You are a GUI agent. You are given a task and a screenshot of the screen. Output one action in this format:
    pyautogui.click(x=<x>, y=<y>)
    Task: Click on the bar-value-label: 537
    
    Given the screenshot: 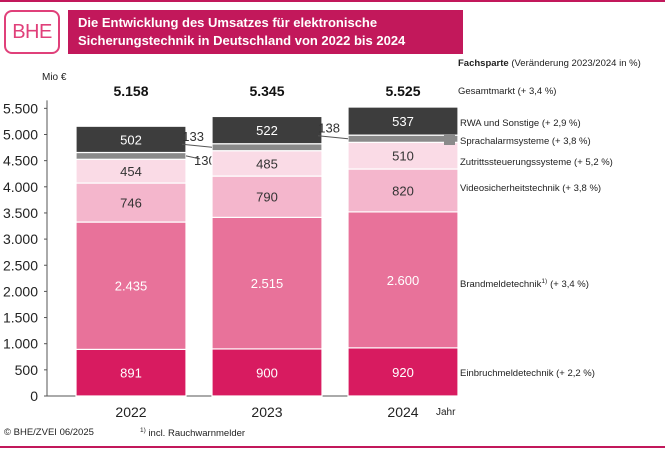 What is the action you would take?
    pyautogui.click(x=403, y=121)
    